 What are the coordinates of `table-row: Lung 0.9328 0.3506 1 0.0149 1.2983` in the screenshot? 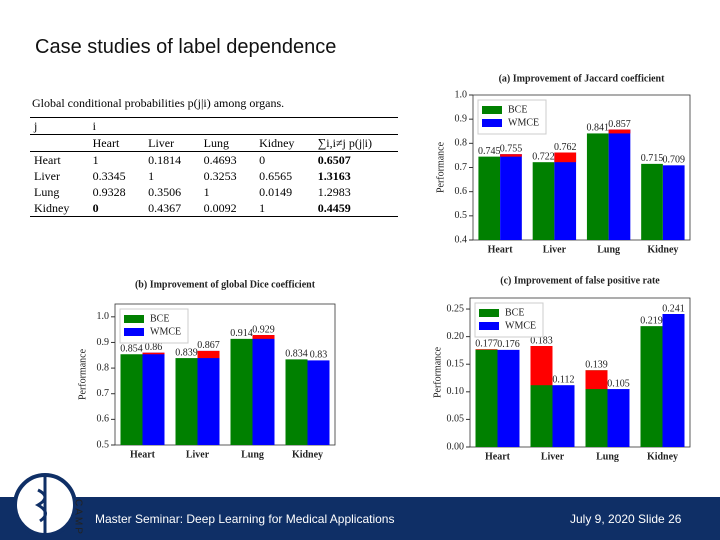 It's located at (214, 192).